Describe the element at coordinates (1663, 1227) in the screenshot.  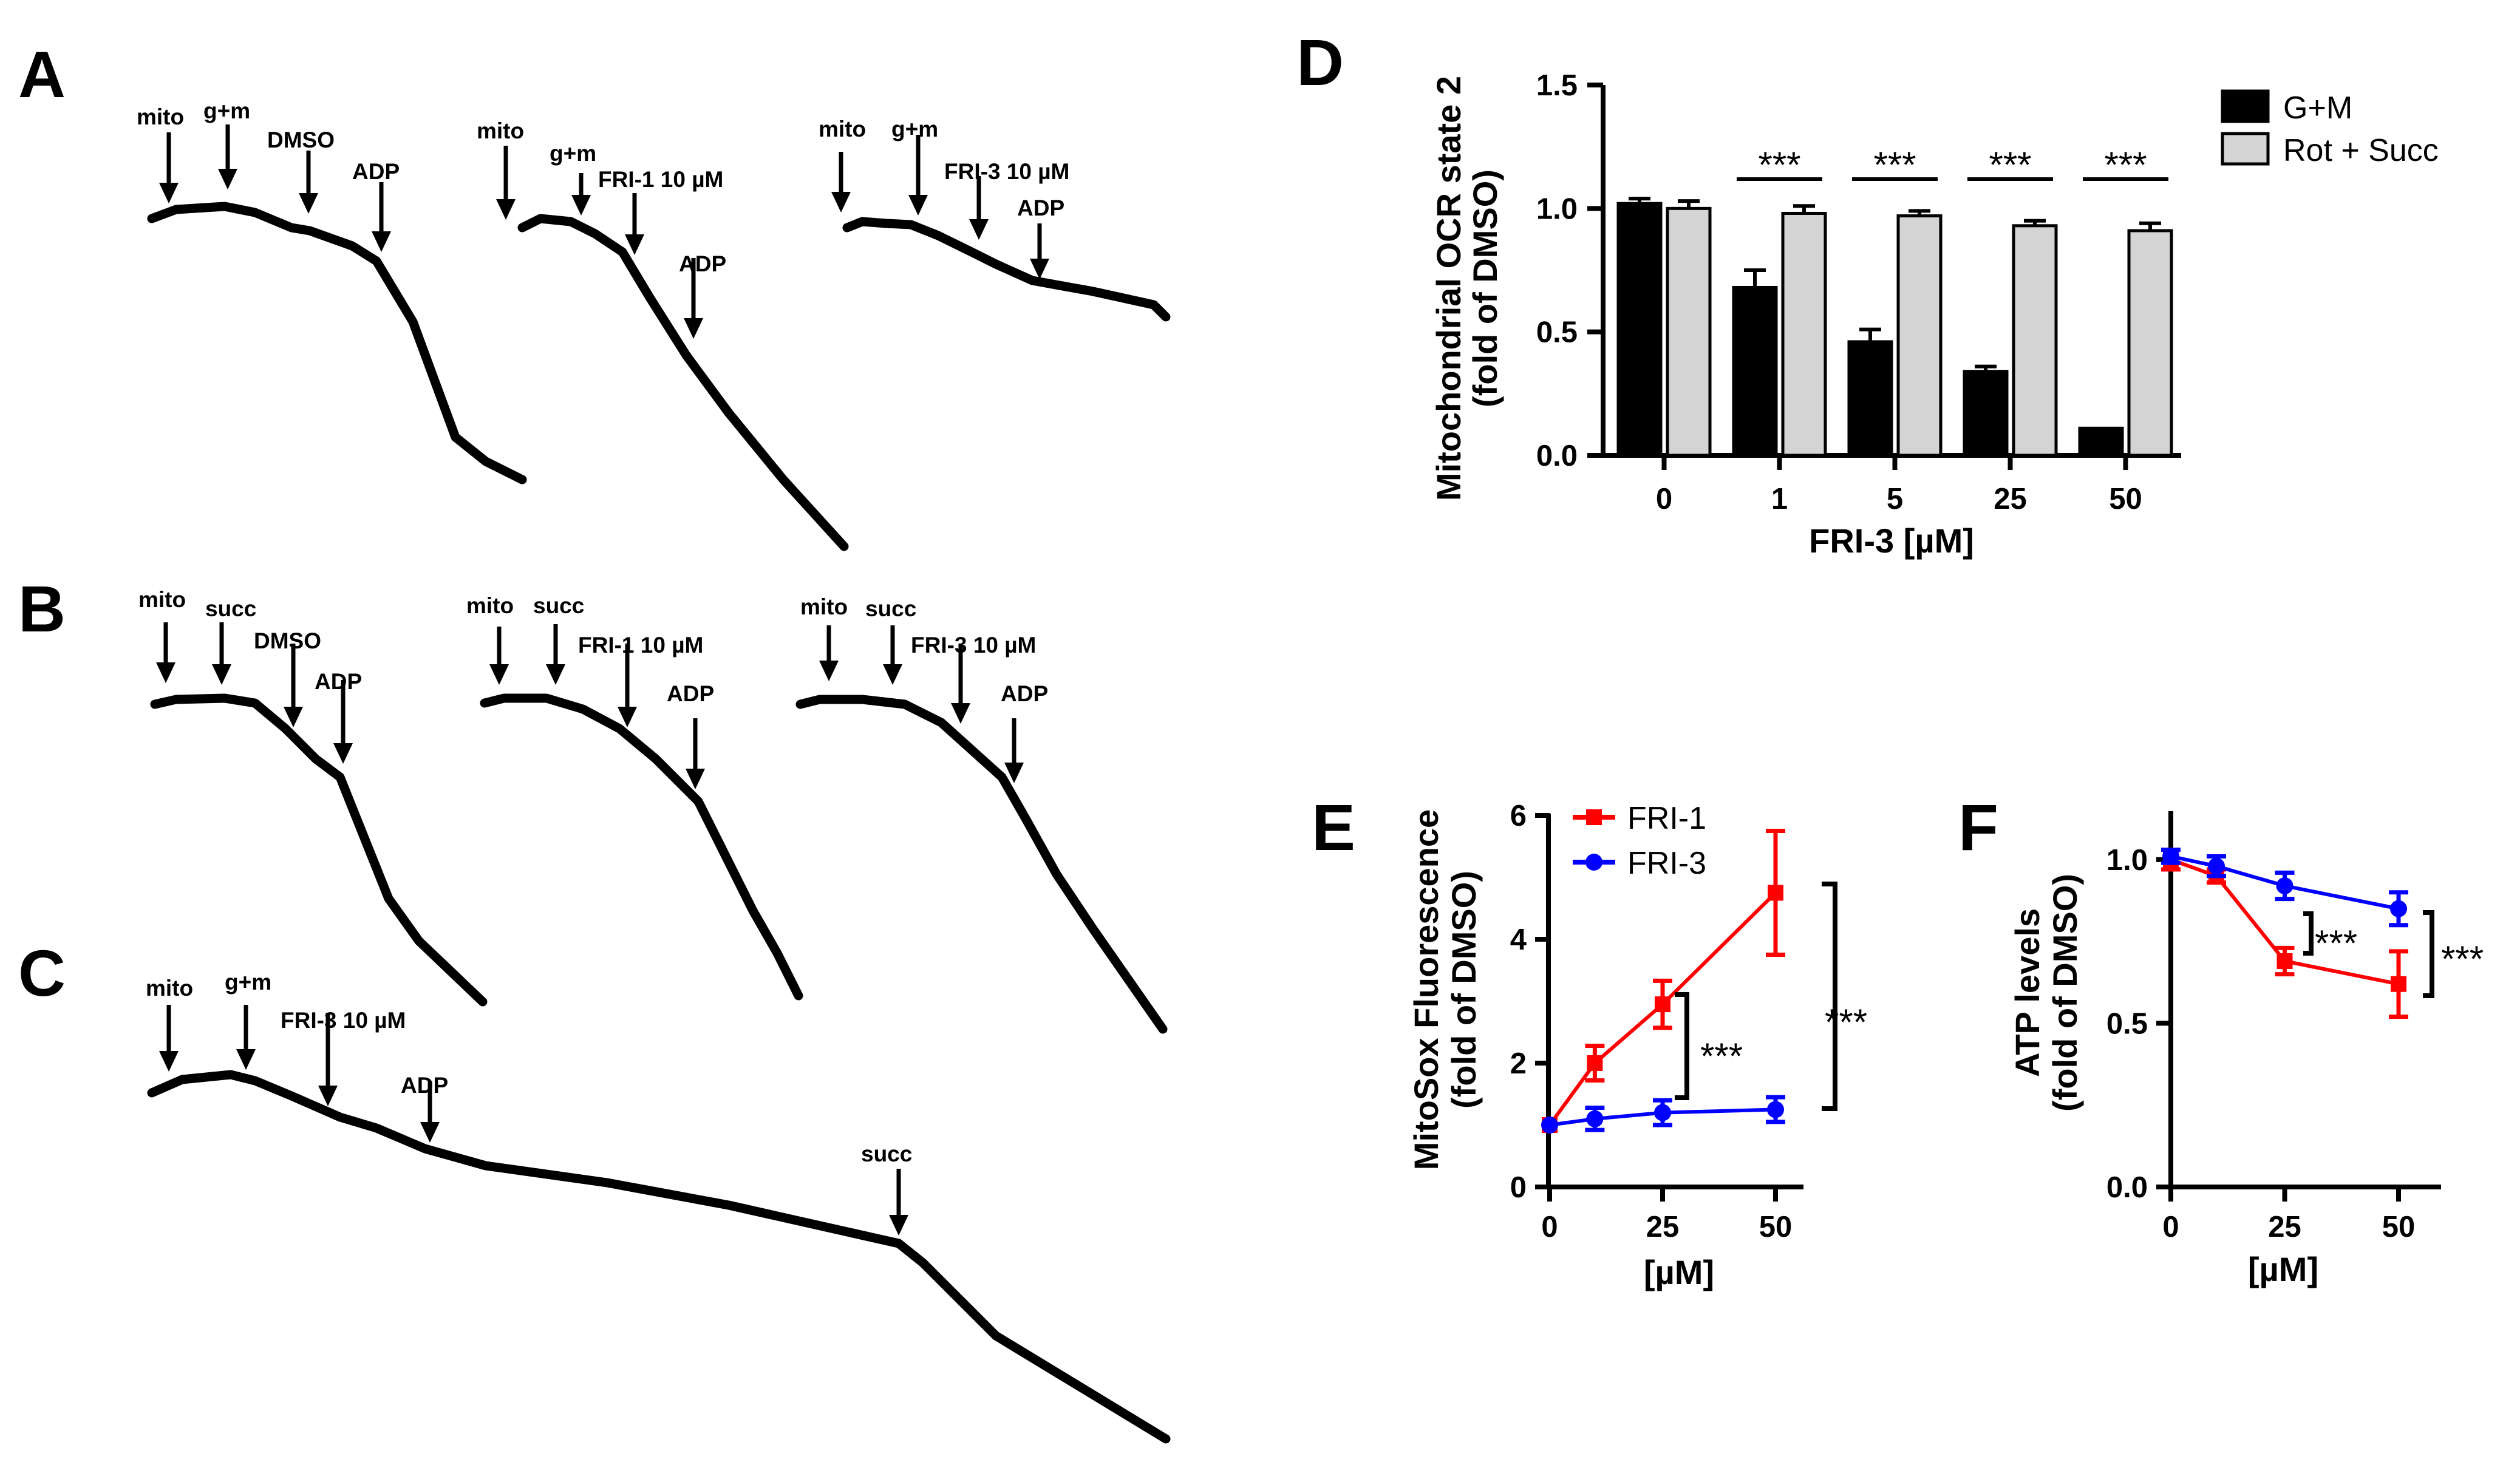
I see `e-xtick-label: 25` at that location.